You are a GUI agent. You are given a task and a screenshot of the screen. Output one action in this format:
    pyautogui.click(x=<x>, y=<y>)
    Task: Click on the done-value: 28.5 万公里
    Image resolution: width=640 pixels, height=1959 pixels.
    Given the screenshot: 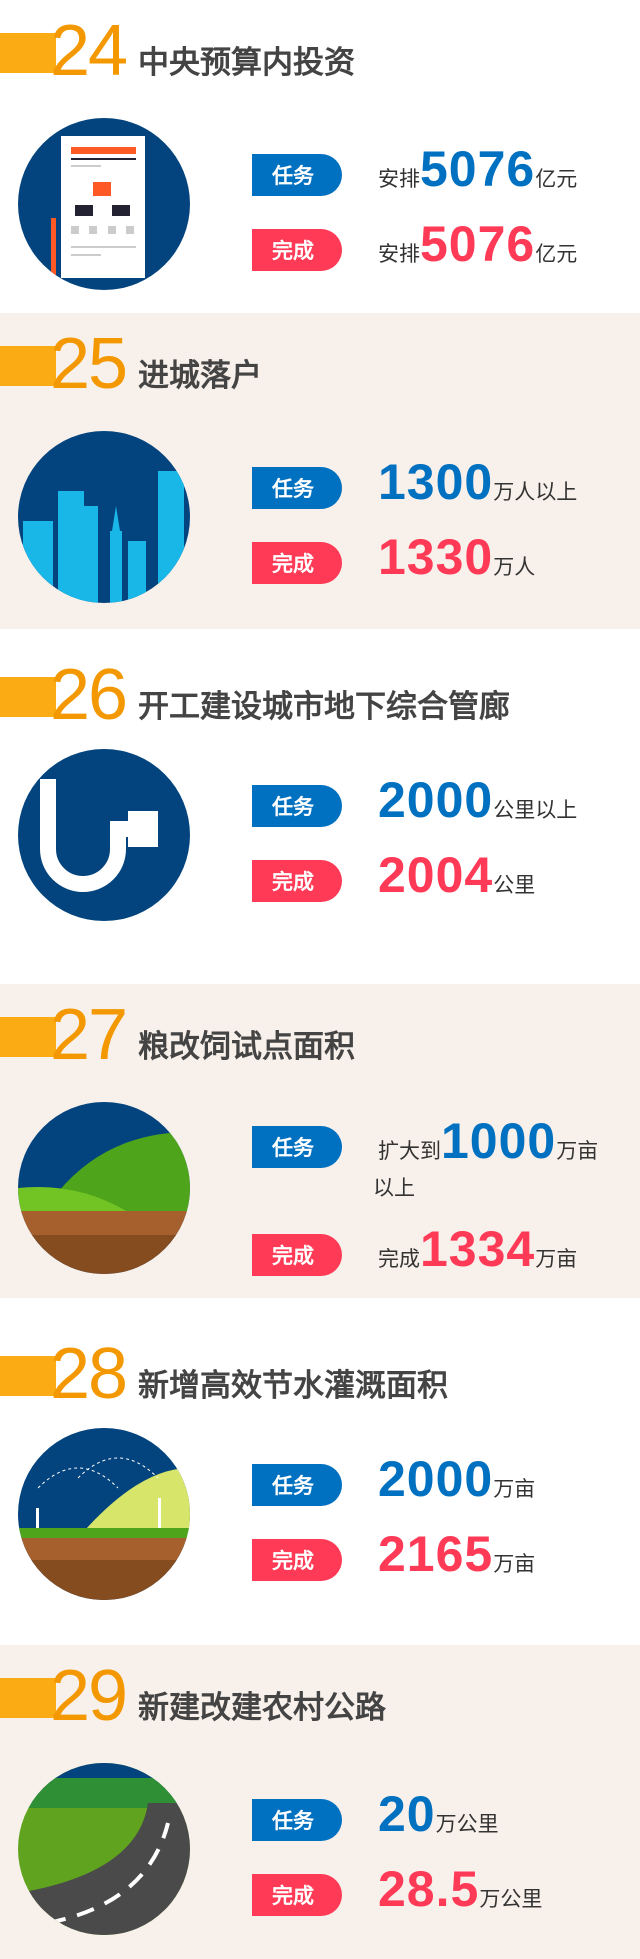 What is the action you would take?
    pyautogui.click(x=460, y=1889)
    